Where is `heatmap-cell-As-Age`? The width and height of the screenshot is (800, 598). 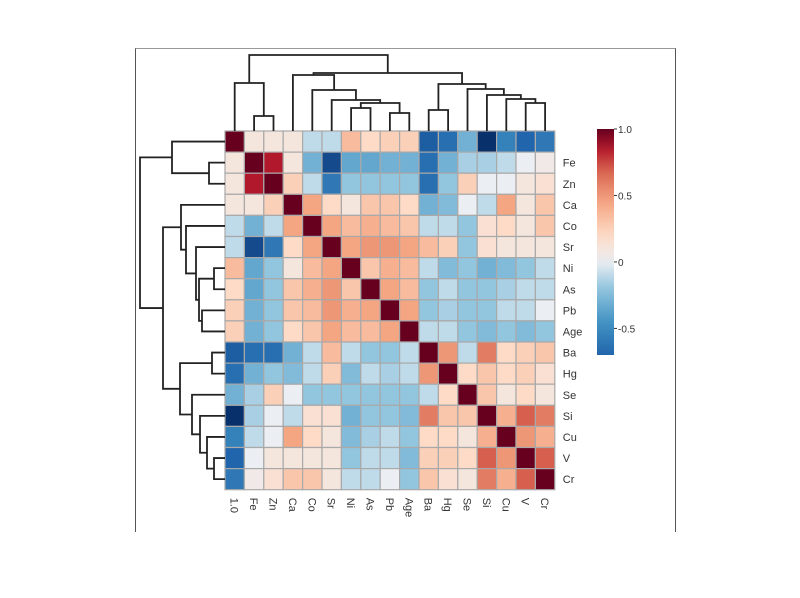 heatmap-cell-As-Age is located at coordinates (409, 289).